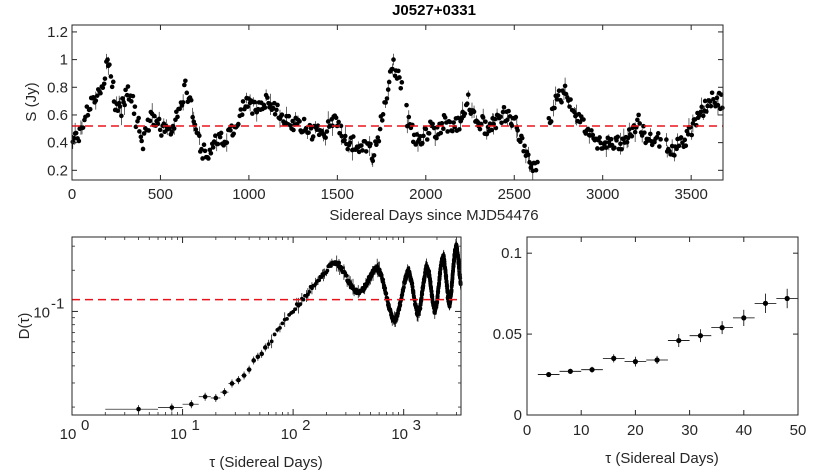 Image resolution: width=822 pixels, height=474 pixels. Describe the element at coordinates (514, 194) in the screenshot. I see `x-tick-label-1: 2500` at that location.